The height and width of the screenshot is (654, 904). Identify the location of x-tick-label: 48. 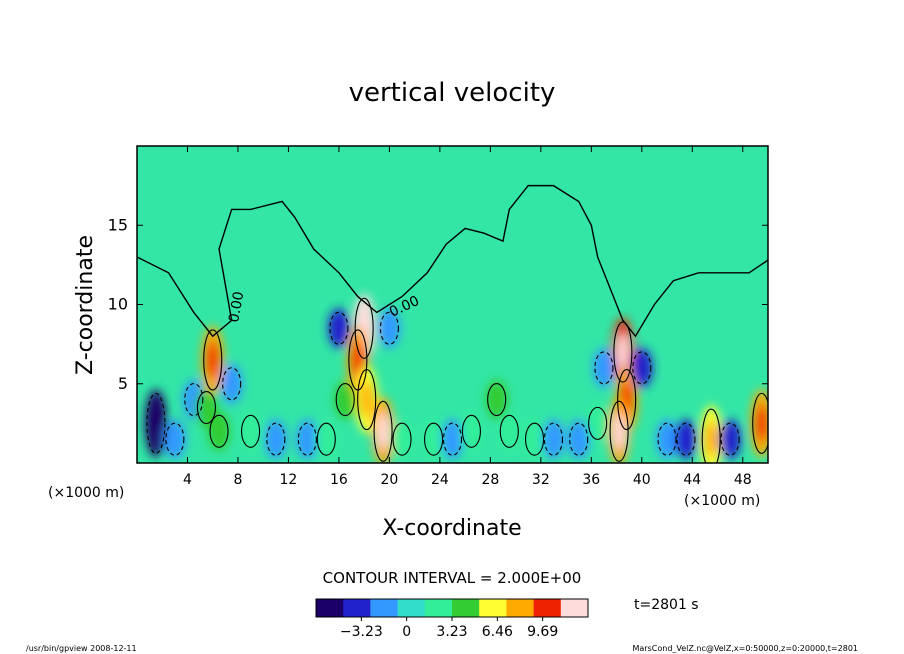
(743, 480).